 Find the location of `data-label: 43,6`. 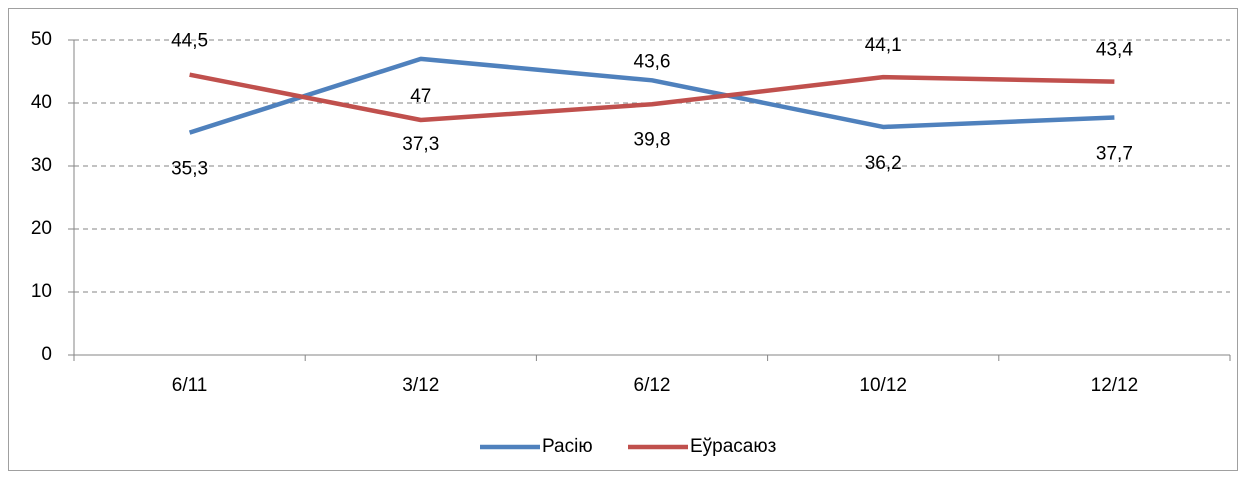

data-label: 43,6 is located at coordinates (652, 61).